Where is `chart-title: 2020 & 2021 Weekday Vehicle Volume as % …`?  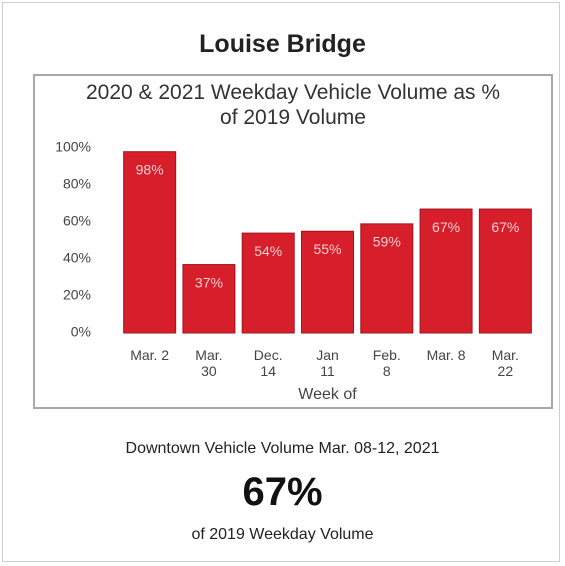 chart-title: 2020 & 2021 Weekday Vehicle Volume as % … is located at coordinates (293, 105).